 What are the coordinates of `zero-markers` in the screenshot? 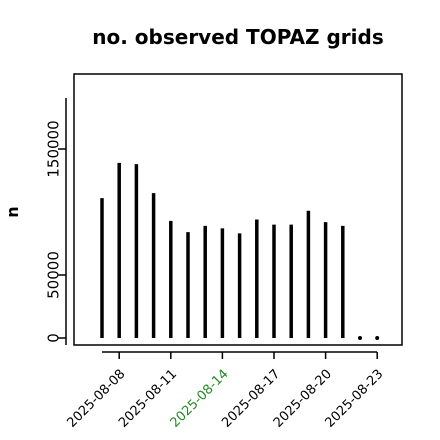 It's located at (369, 338).